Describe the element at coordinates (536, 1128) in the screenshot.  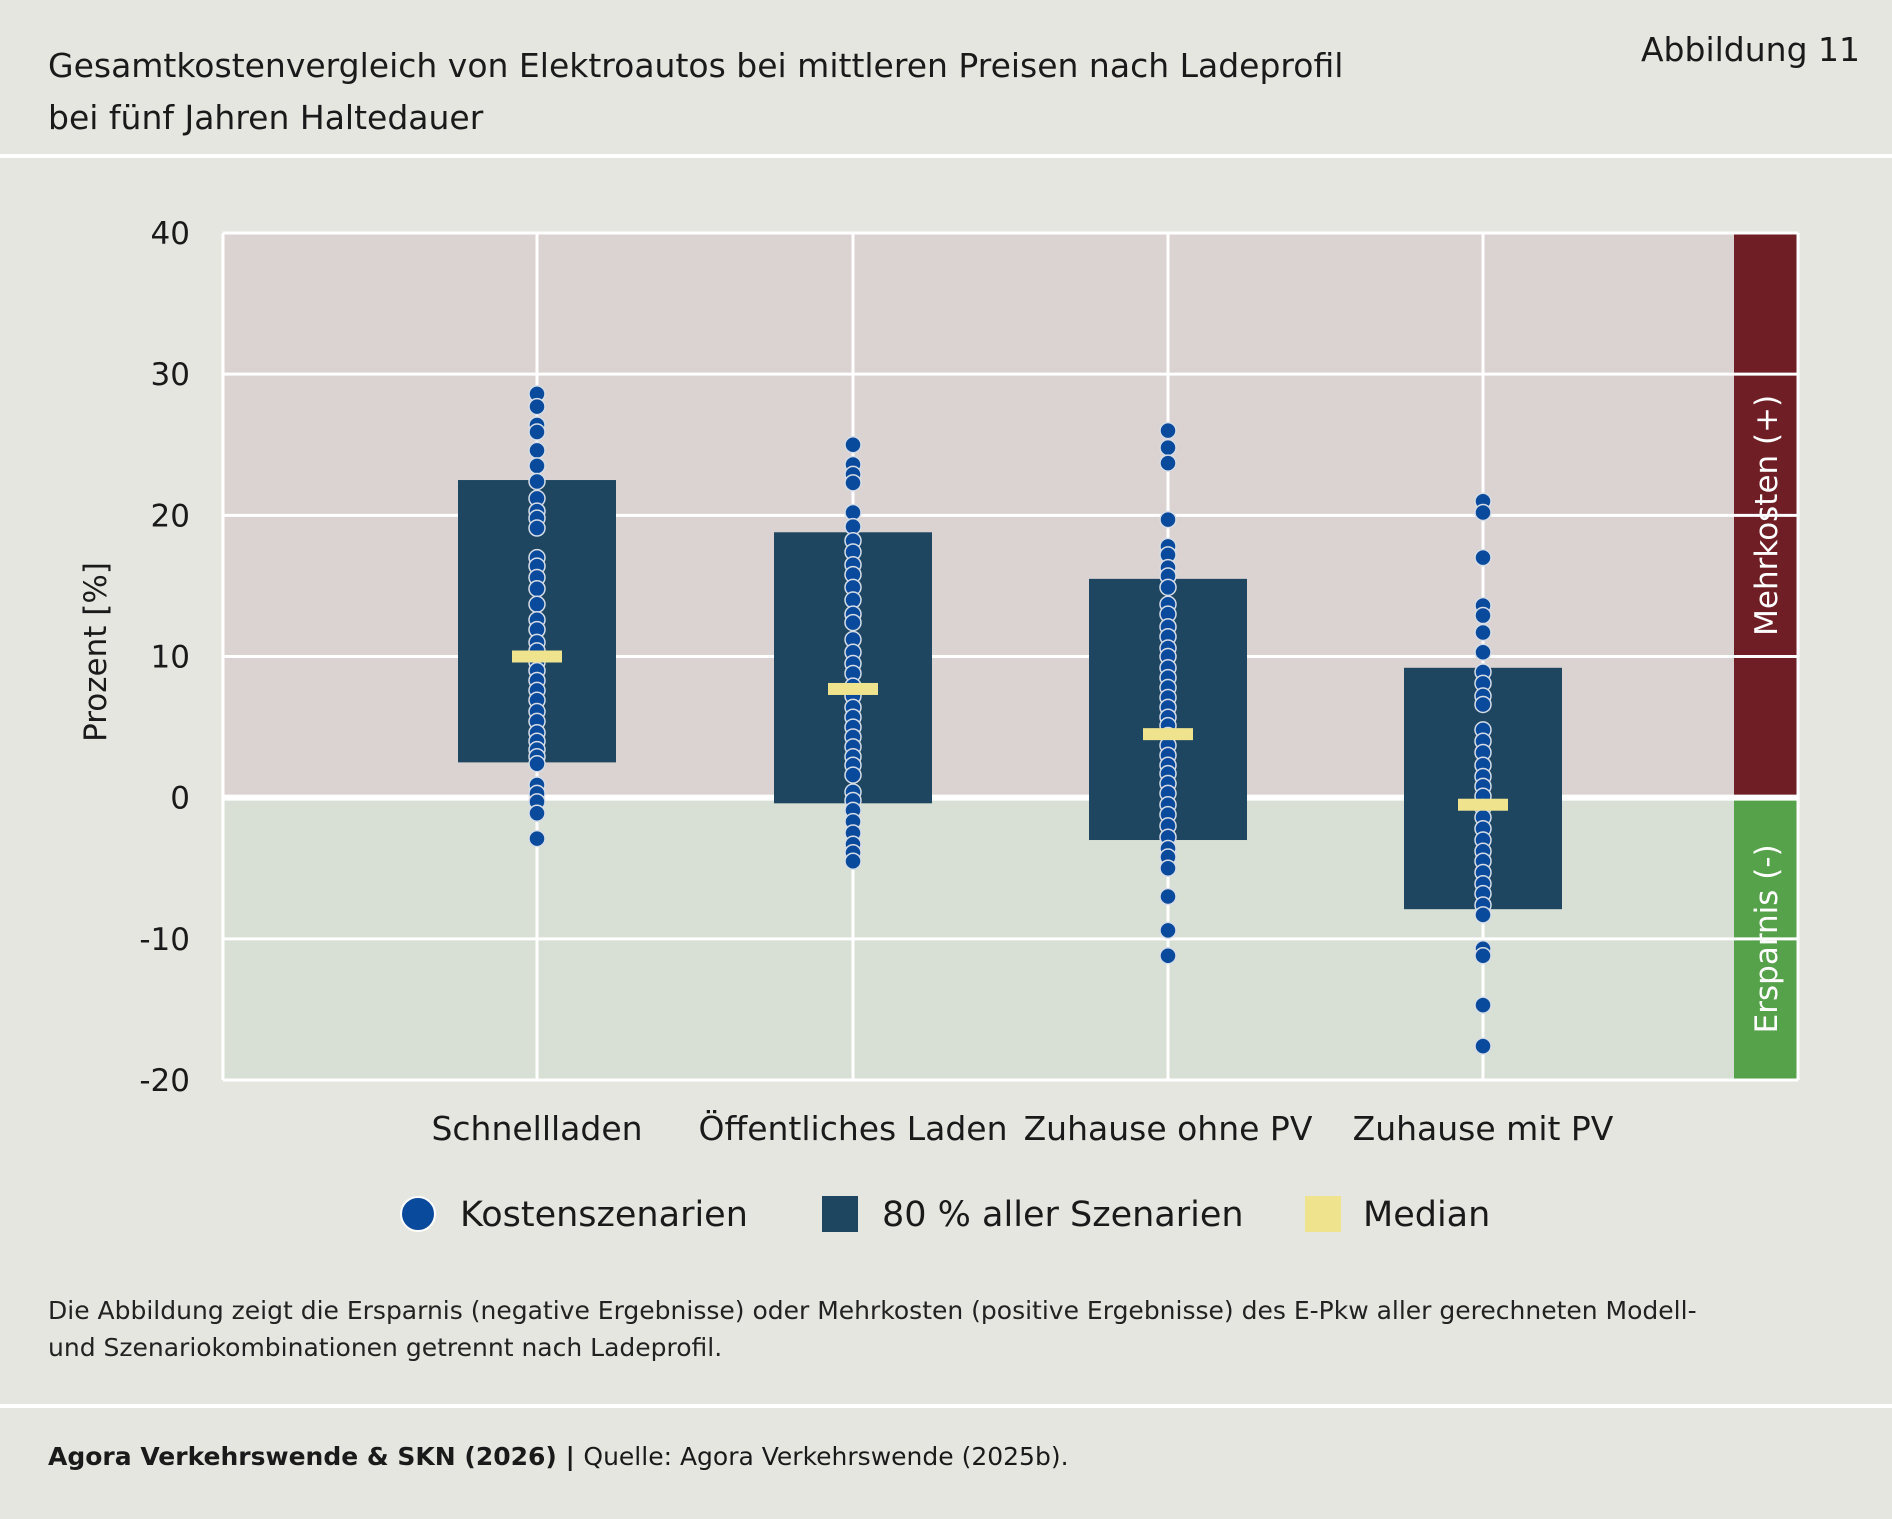
I see `x-tick-label: Schnellladen` at that location.